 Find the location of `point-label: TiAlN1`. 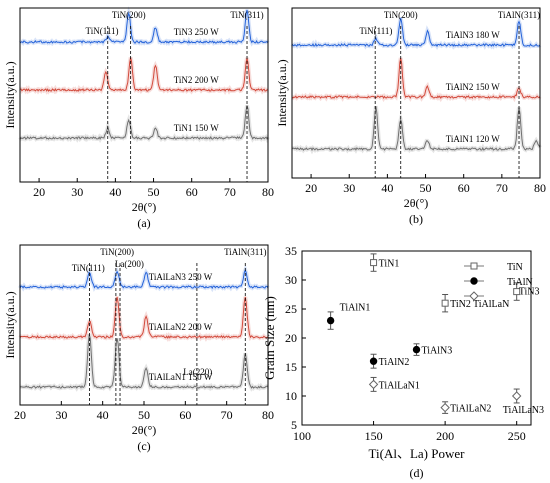

point-label: TiAlN1 is located at coordinates (355, 308).